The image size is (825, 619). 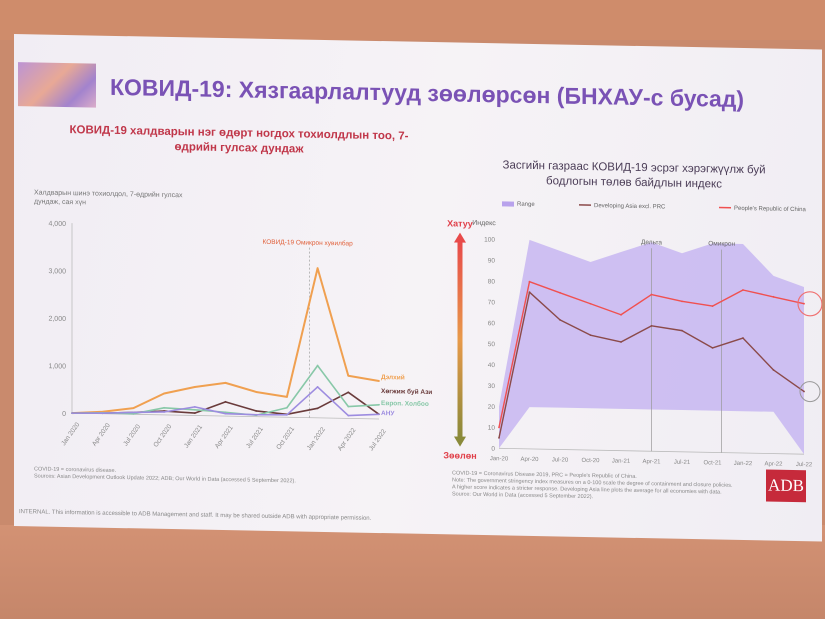 What do you see at coordinates (460, 441) in the screenshot?
I see `arrow-down-icon` at bounding box center [460, 441].